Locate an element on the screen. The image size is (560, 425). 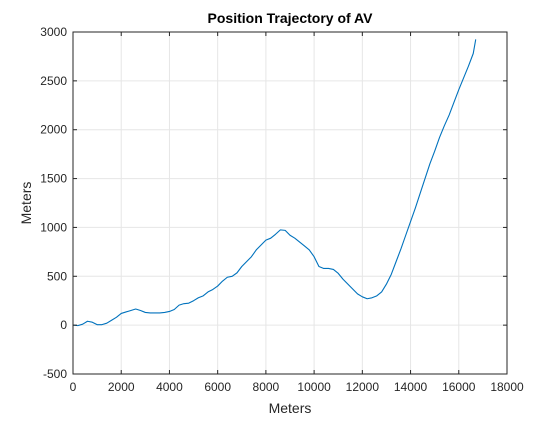
x-tick-label: 4000 is located at coordinates (169, 387).